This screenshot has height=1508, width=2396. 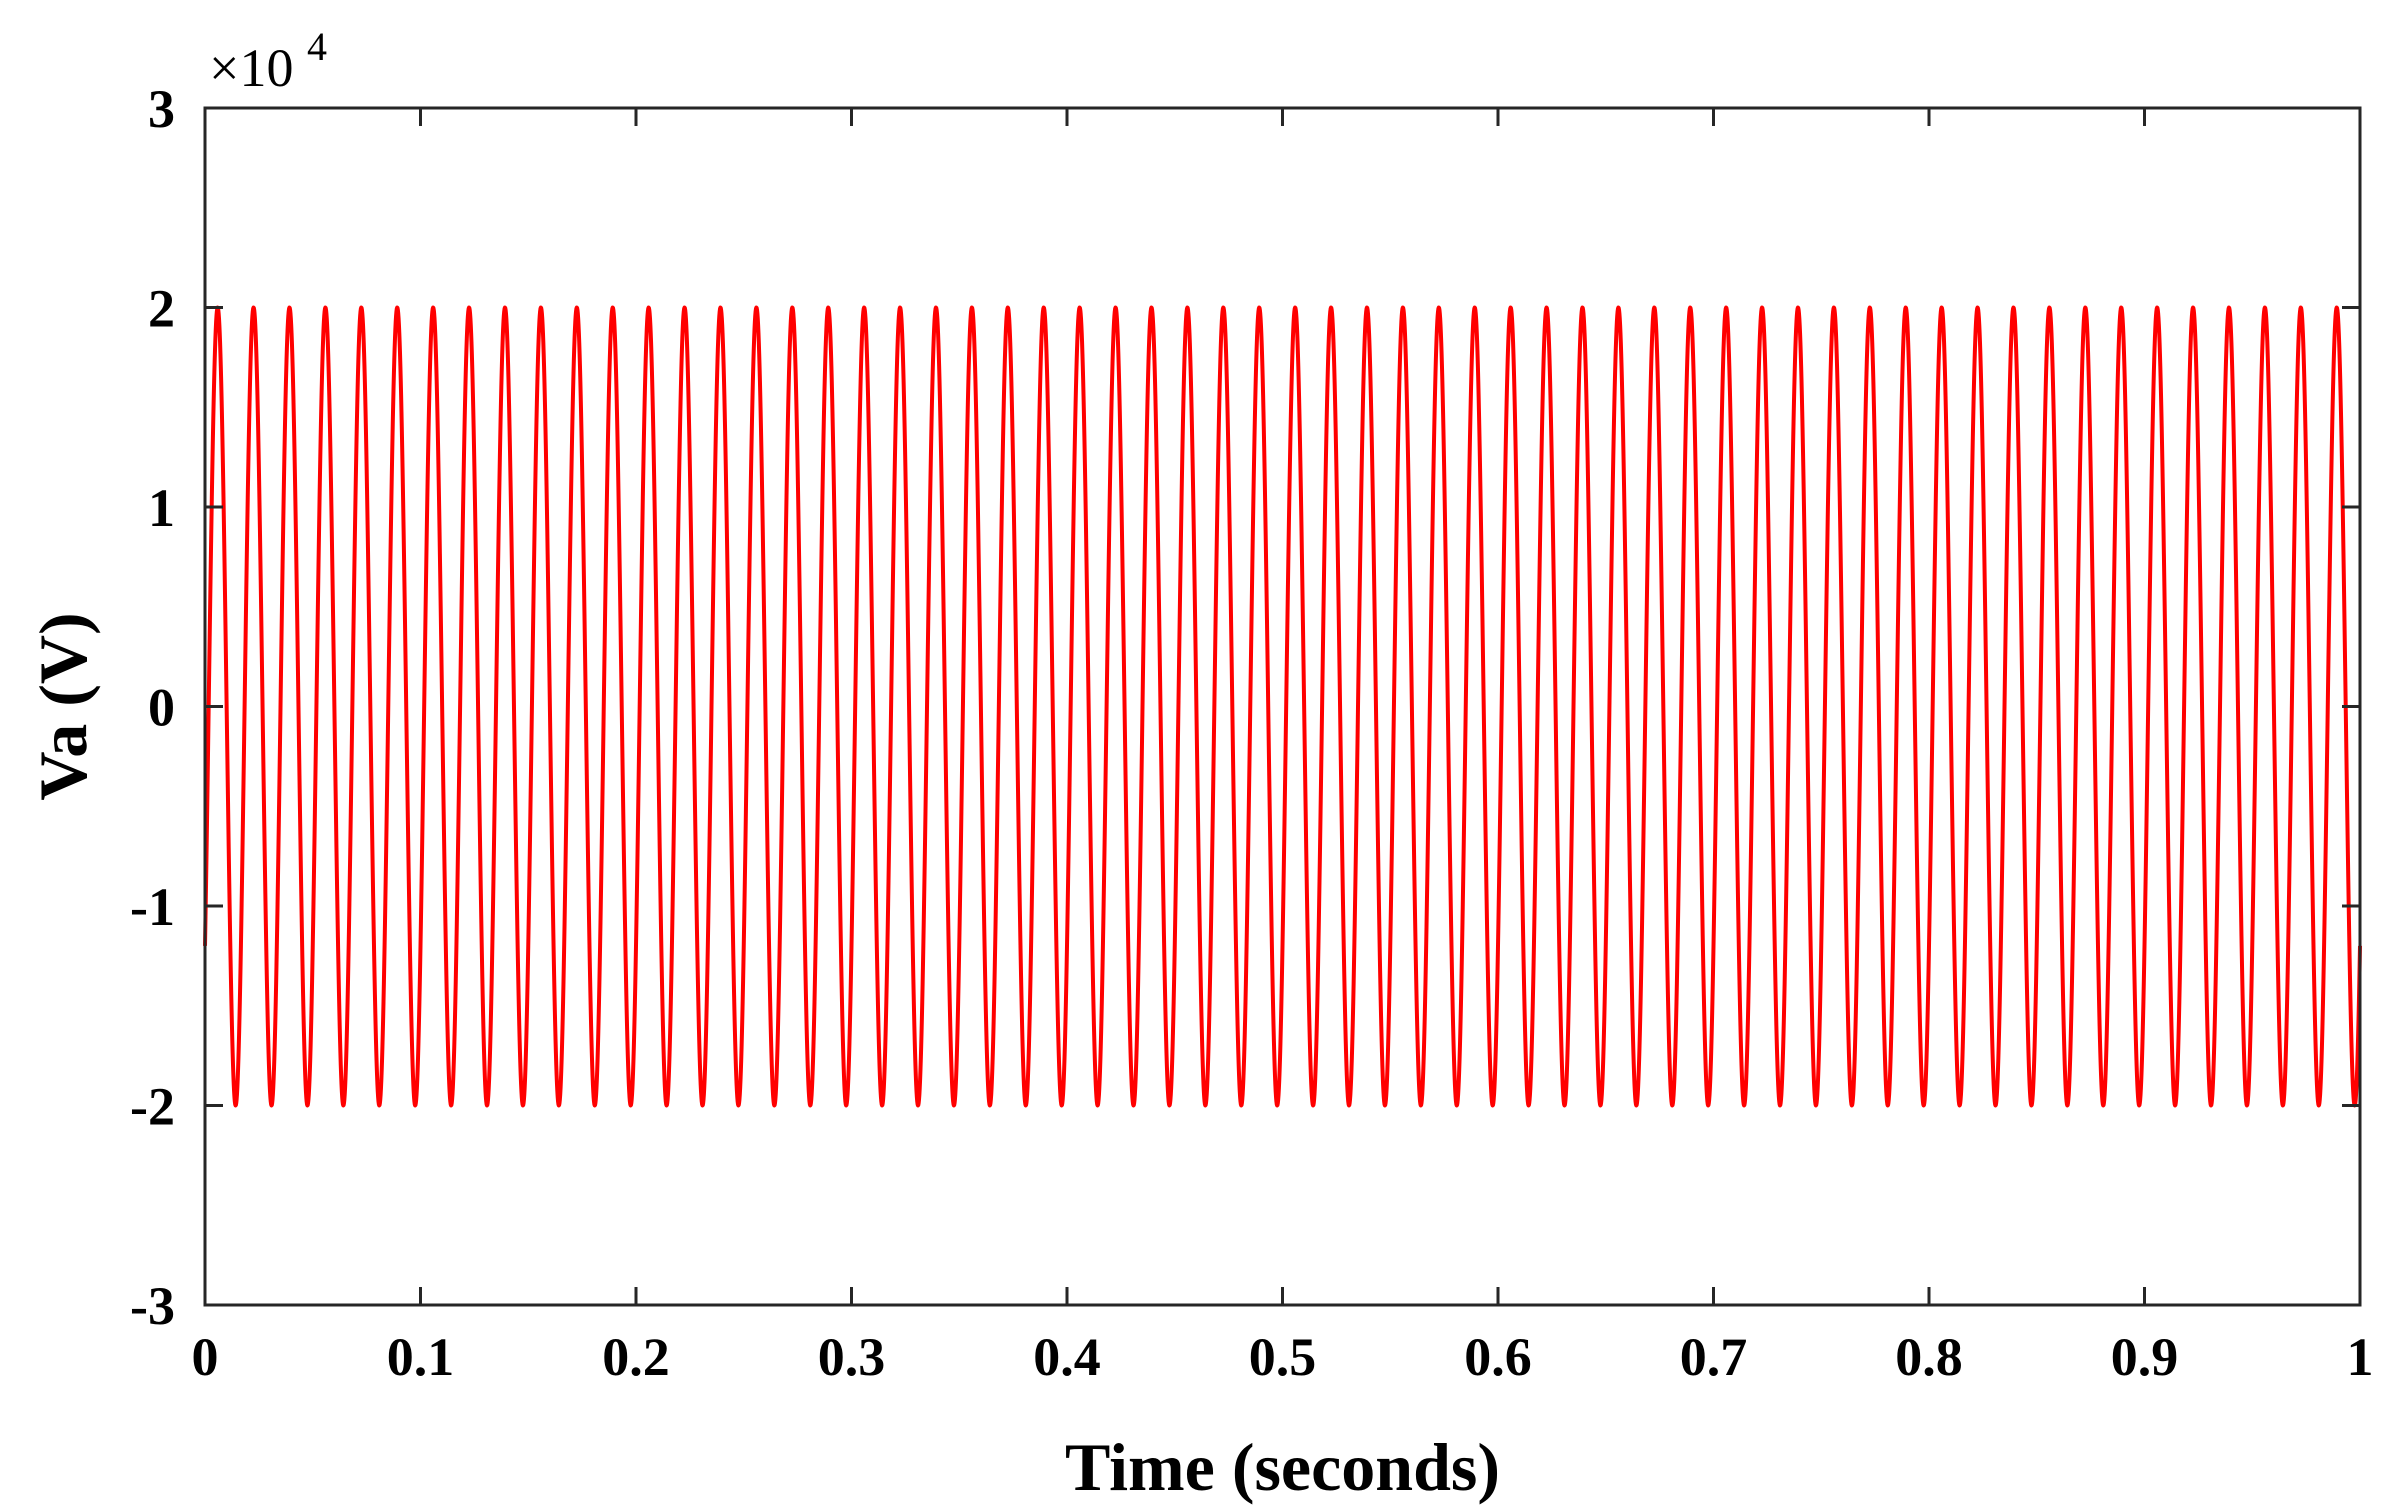 What do you see at coordinates (161, 109) in the screenshot?
I see `y-tick-label: 3` at bounding box center [161, 109].